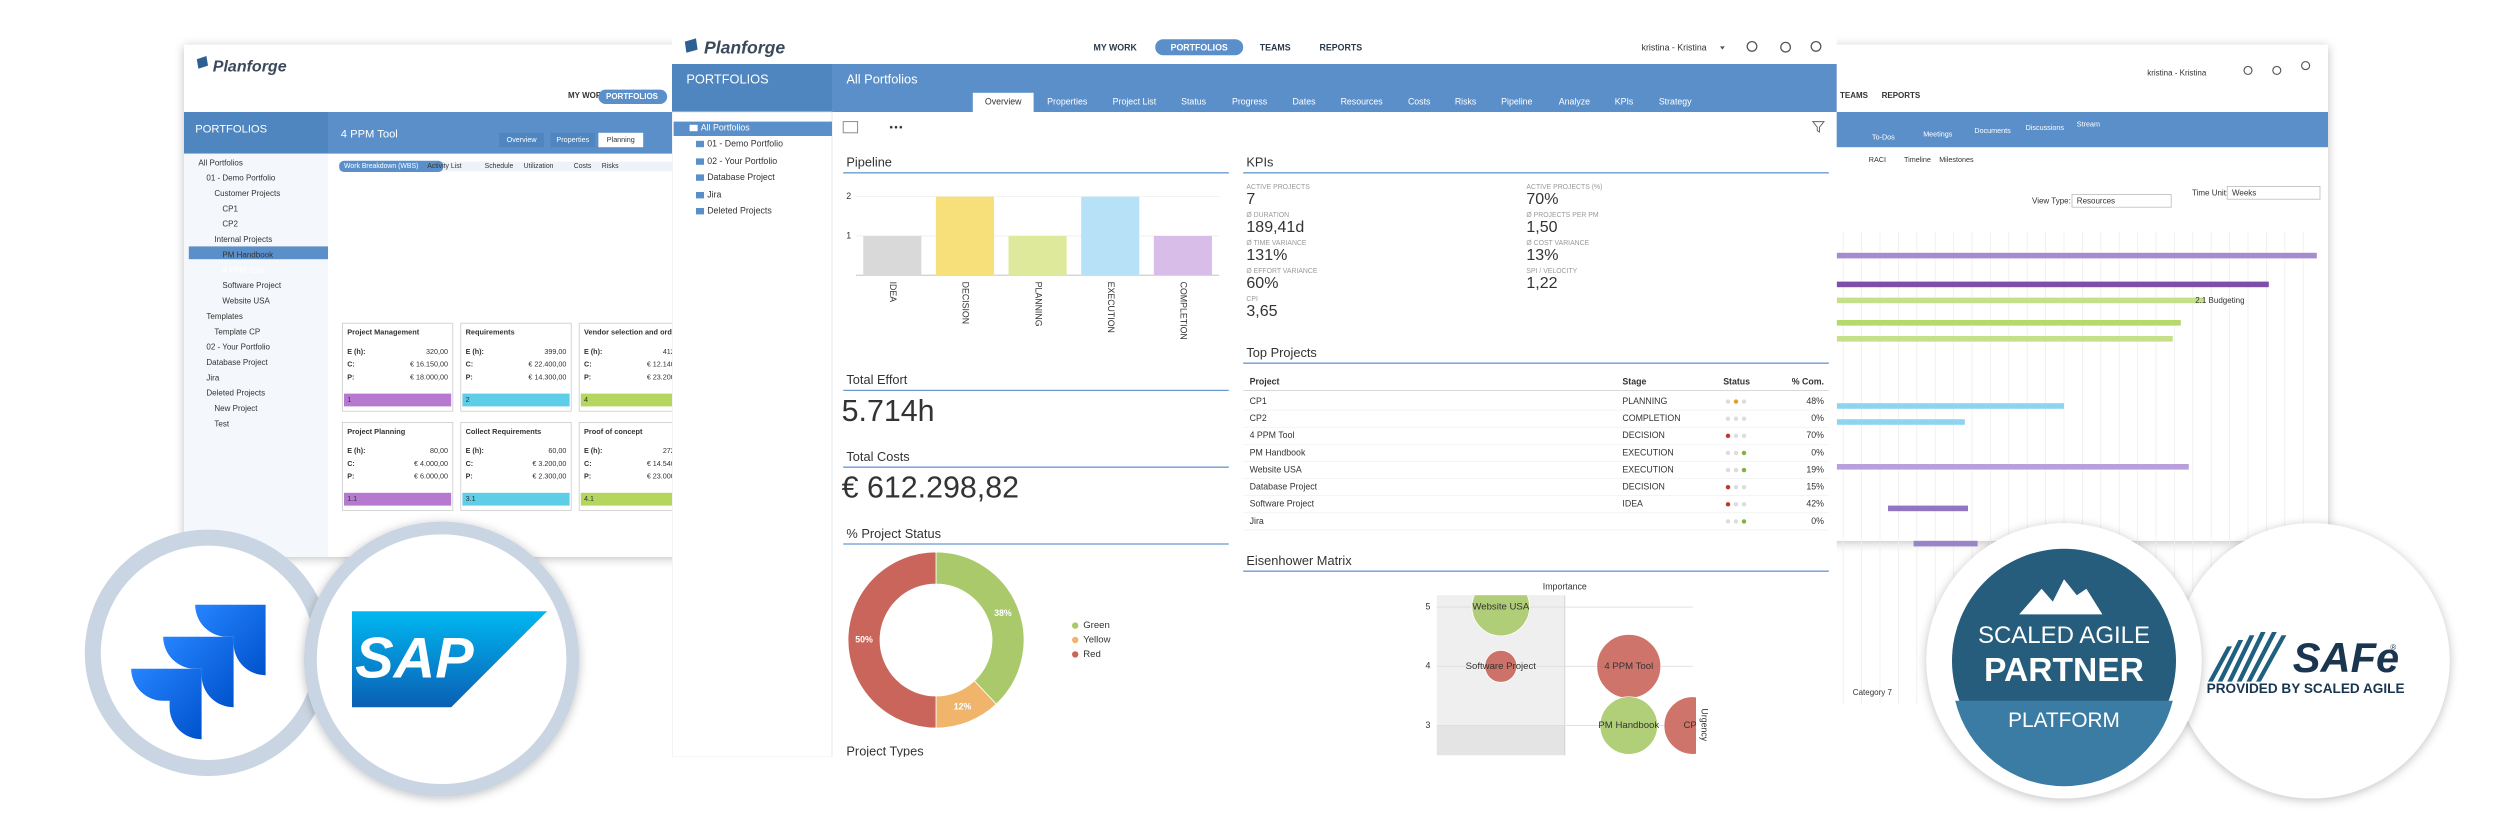  What do you see at coordinates (243, 239) in the screenshot?
I see `tree-item: Internal Projects` at bounding box center [243, 239].